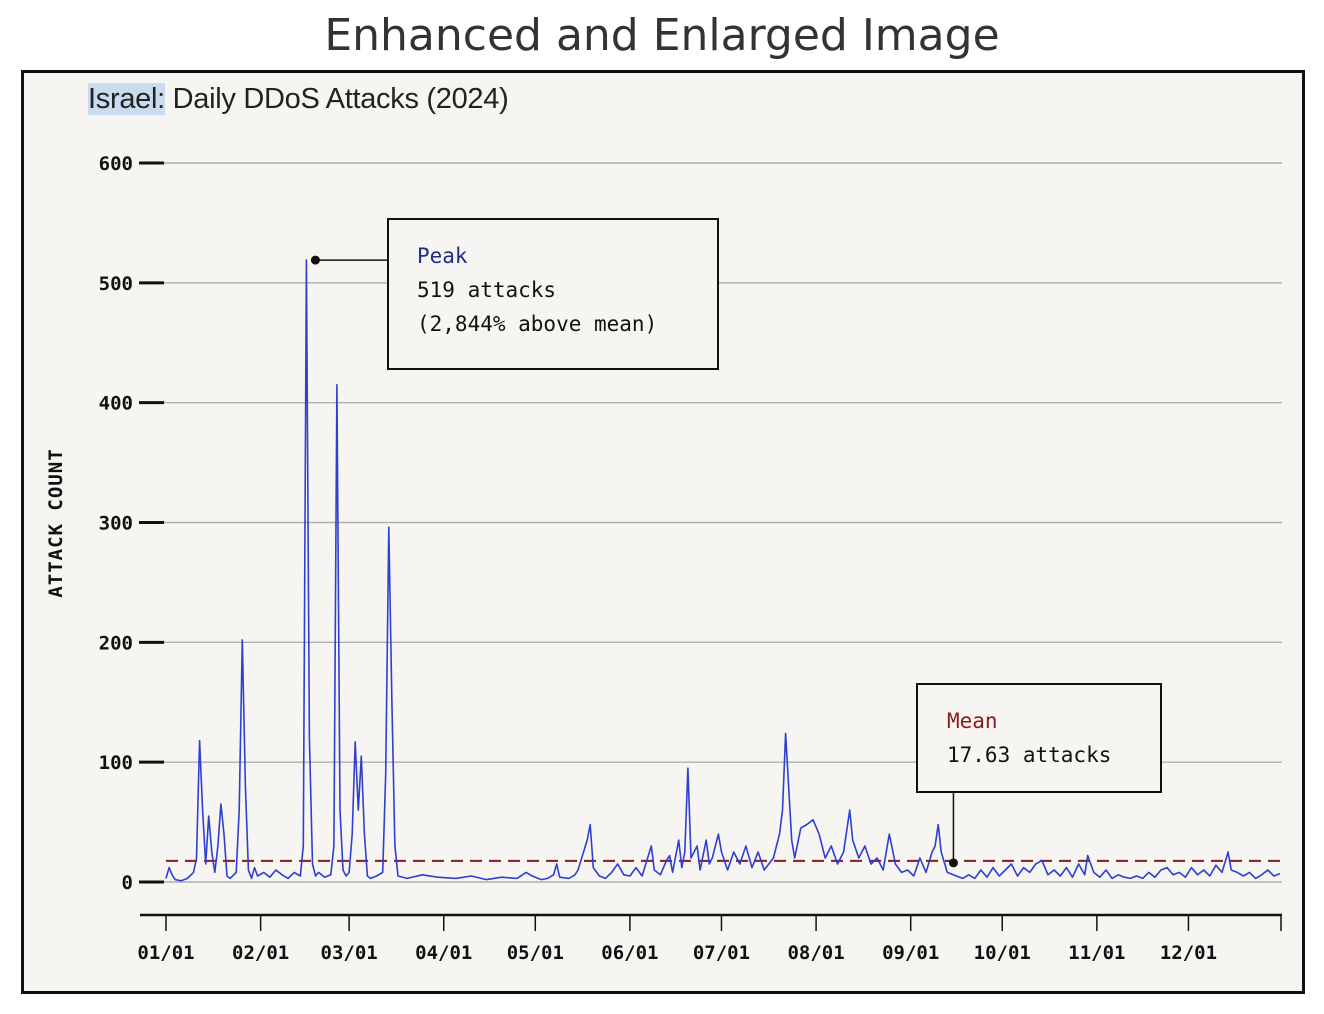  What do you see at coordinates (116, 763) in the screenshot?
I see `y-tick-label: 100` at bounding box center [116, 763].